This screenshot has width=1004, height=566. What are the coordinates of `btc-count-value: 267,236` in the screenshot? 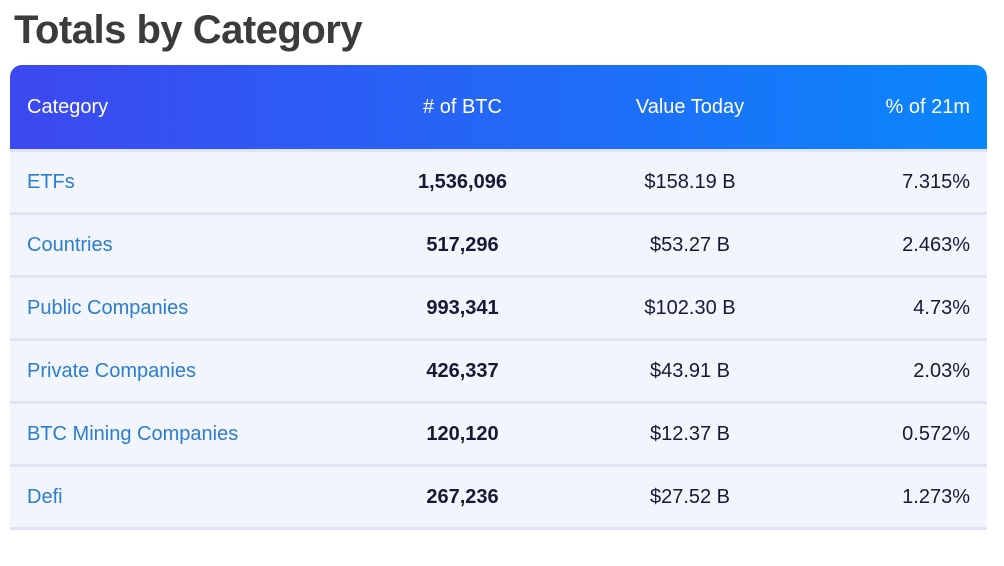 It's located at (462, 496).